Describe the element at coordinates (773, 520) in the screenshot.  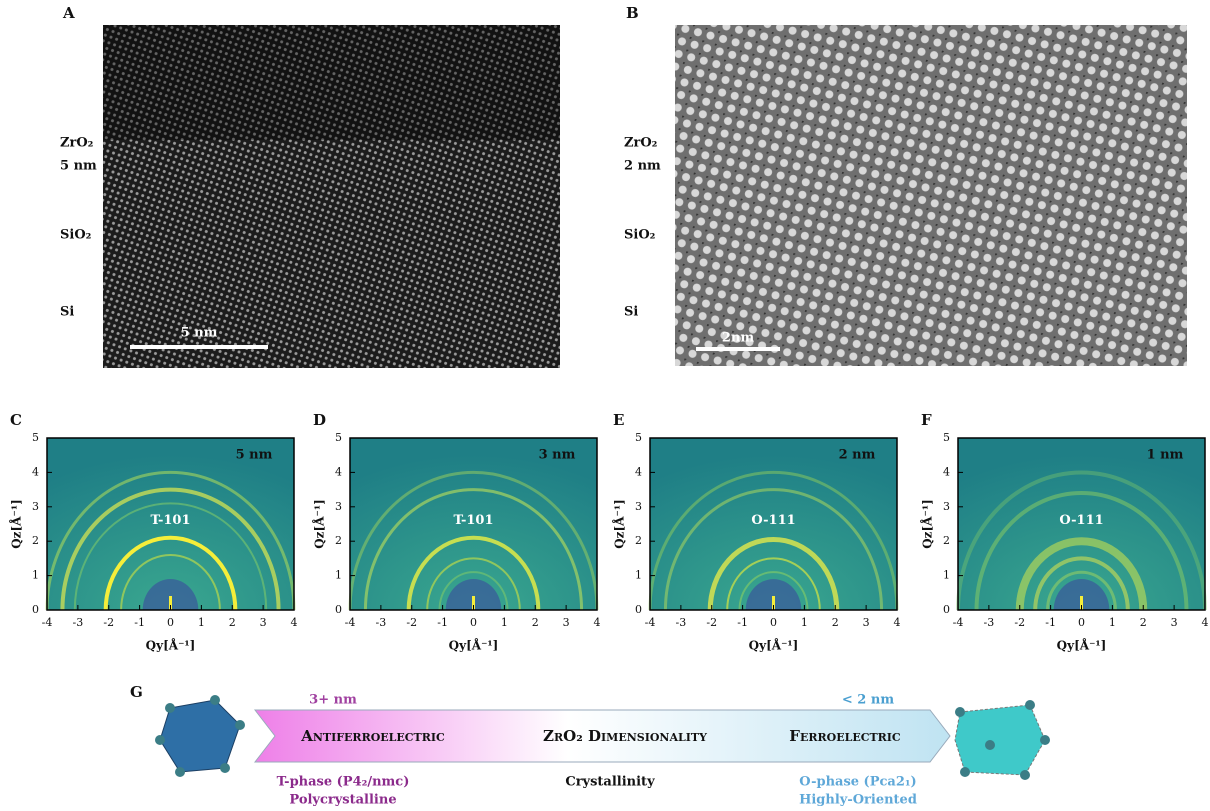
I see `peak-label: O-111` at that location.